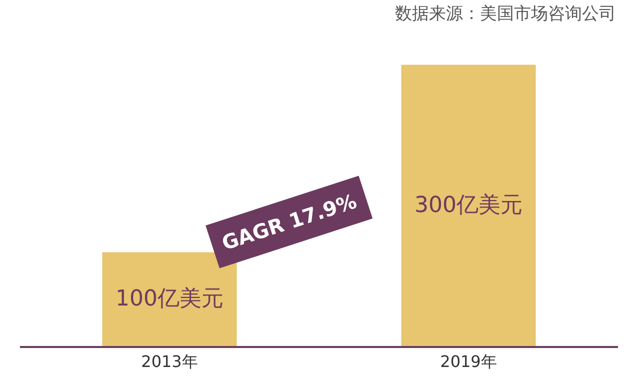  Describe the element at coordinates (468, 362) in the screenshot. I see `x-tick-label: 2019年` at that location.